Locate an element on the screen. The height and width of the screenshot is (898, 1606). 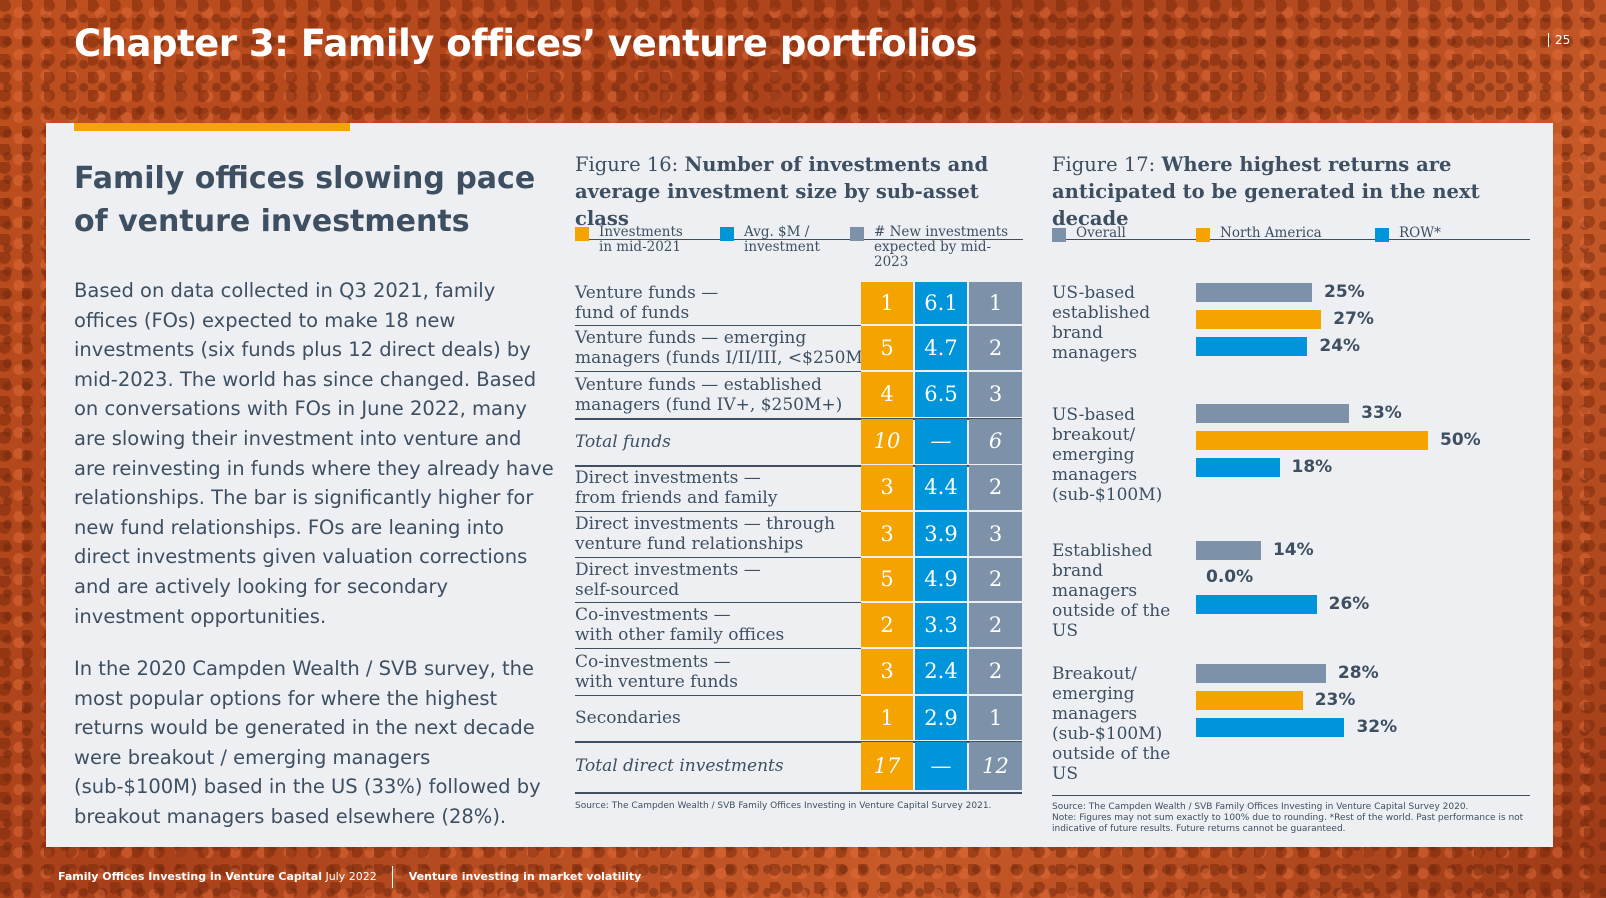
row-label: Total direct investments is located at coordinates (679, 766).